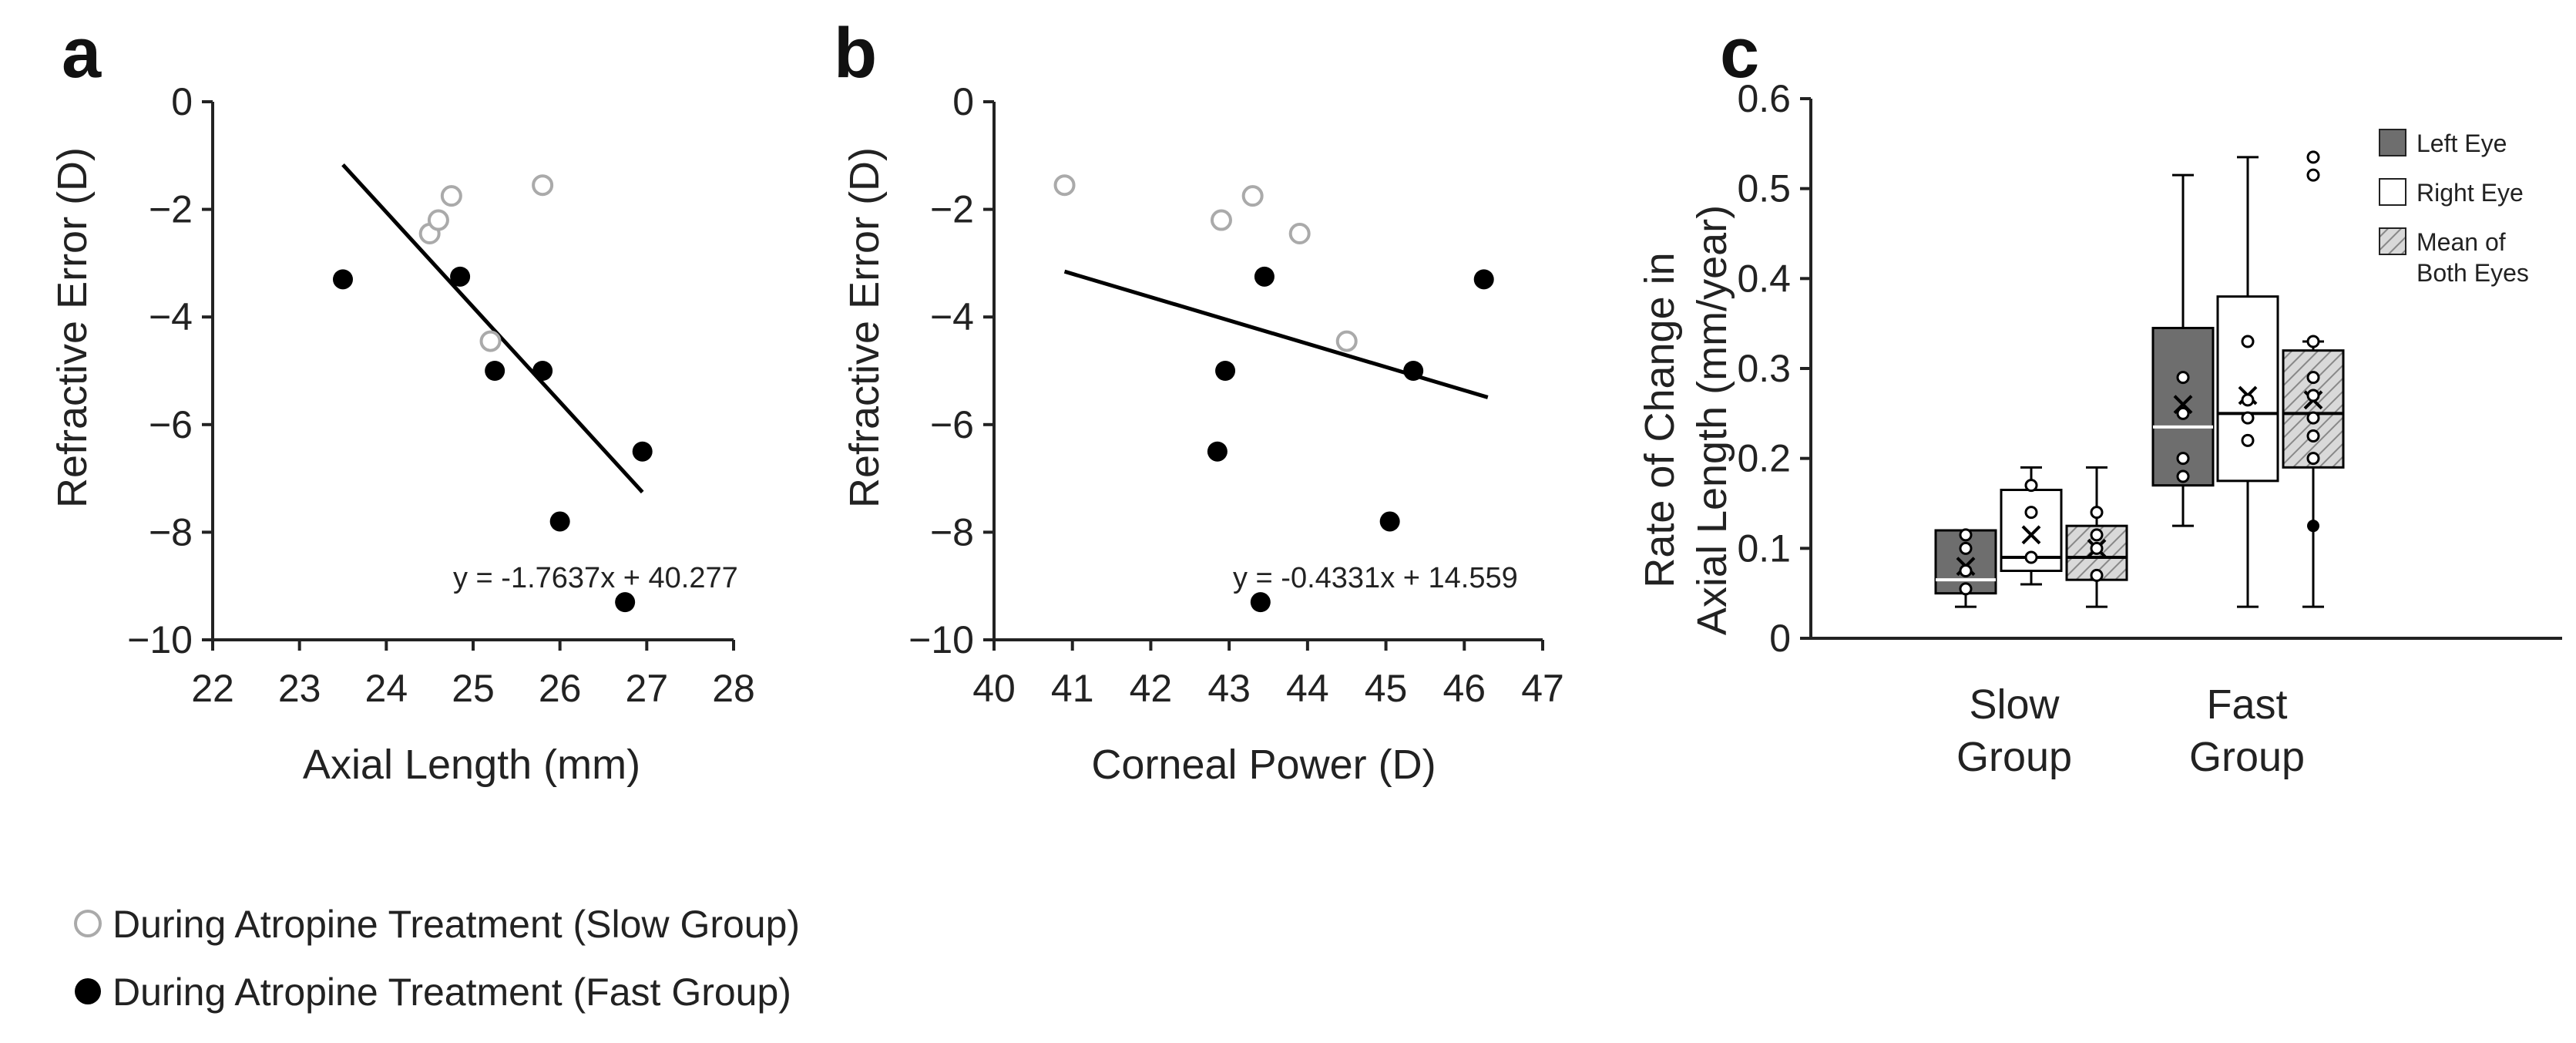 The height and width of the screenshot is (1043, 2576). I want to click on legend-label-slow-group: During Atropine Treatment (Slow Group), so click(456, 925).